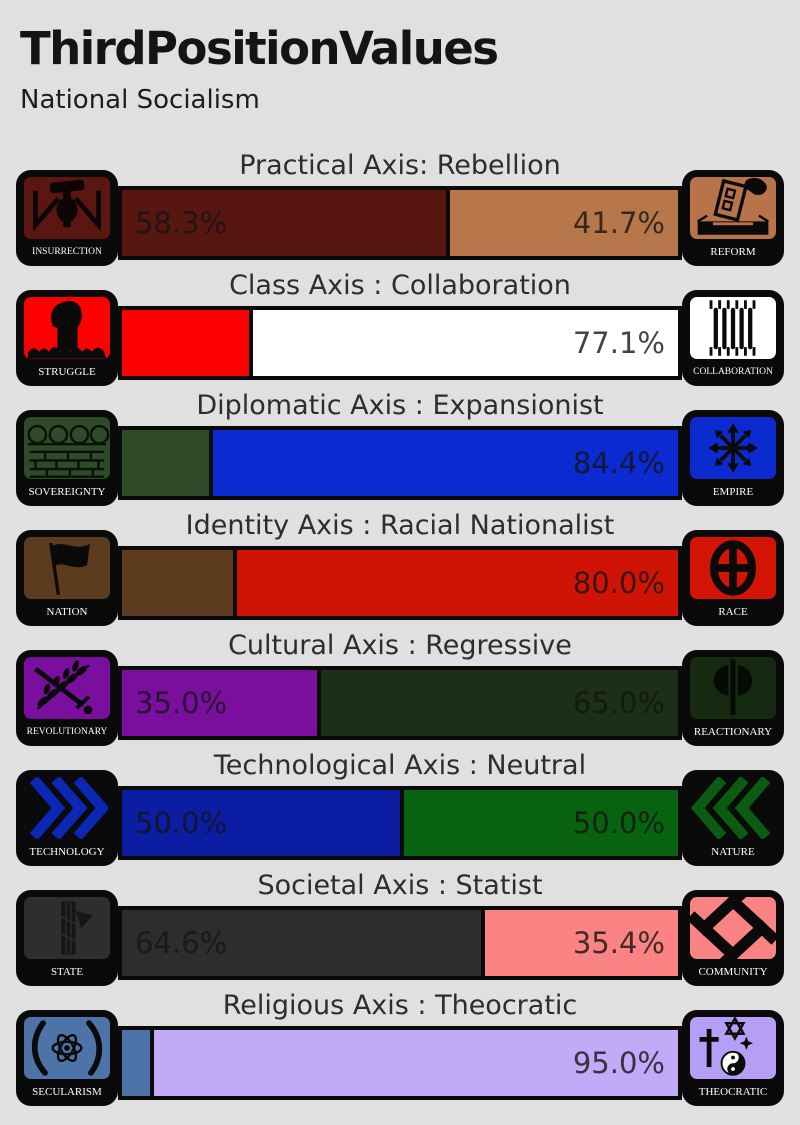 The image size is (800, 1125). I want to click on ballot-box-icon, so click(733, 208).